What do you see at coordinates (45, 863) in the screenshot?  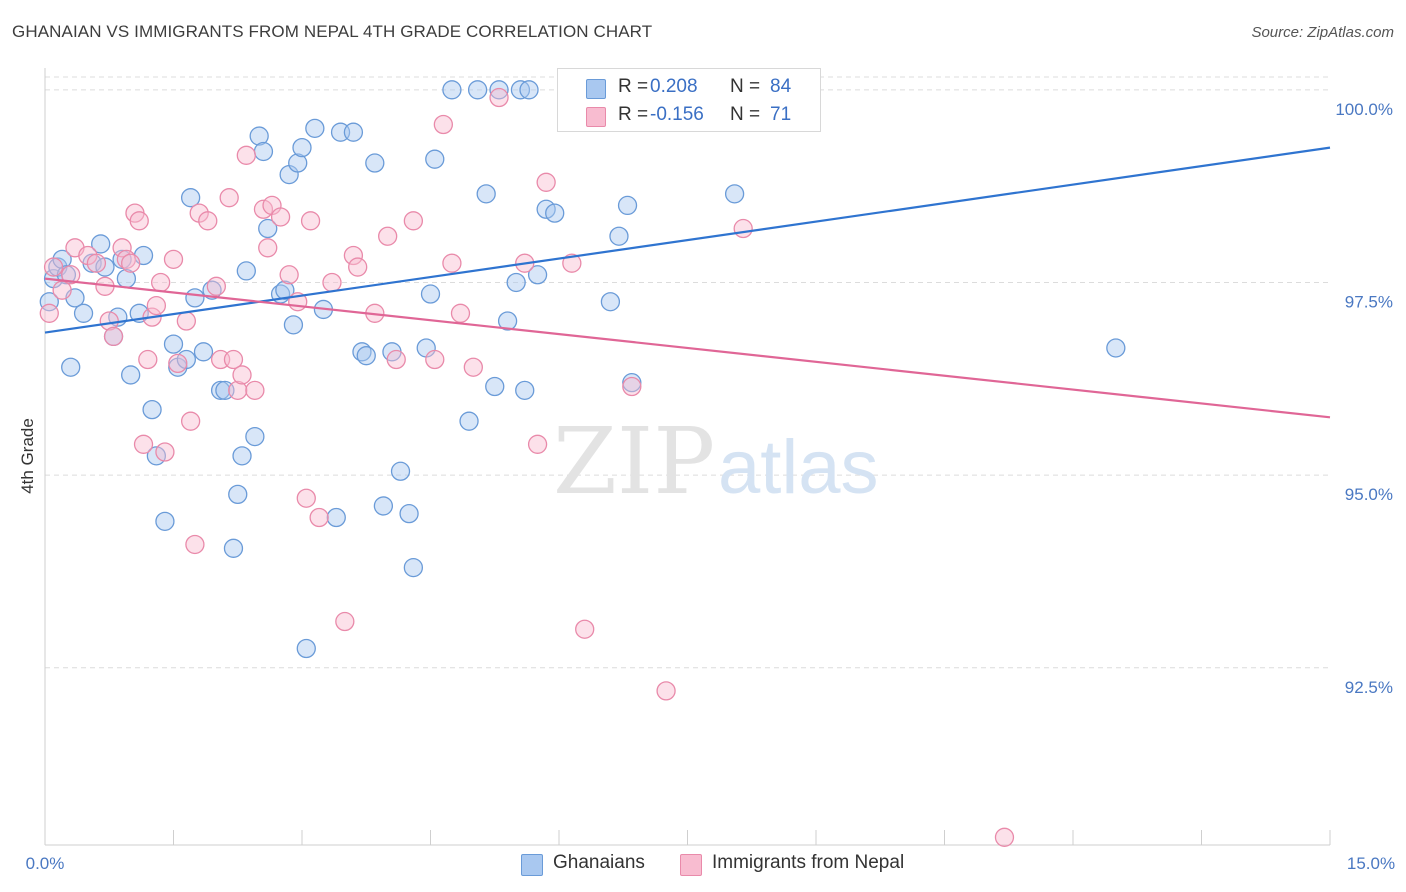 I see `x-tick-label-min: 0.0%` at bounding box center [45, 863].